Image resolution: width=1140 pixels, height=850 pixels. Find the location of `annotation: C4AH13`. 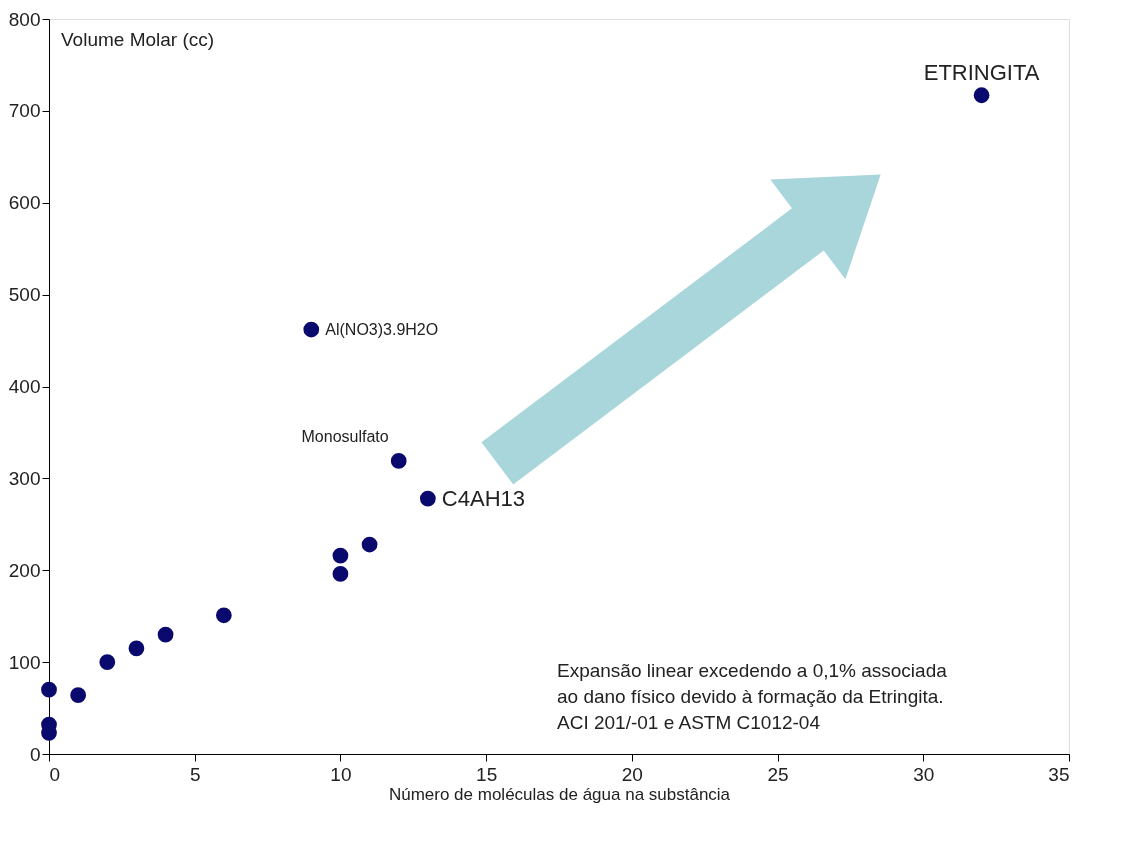

annotation: C4AH13 is located at coordinates (483, 498).